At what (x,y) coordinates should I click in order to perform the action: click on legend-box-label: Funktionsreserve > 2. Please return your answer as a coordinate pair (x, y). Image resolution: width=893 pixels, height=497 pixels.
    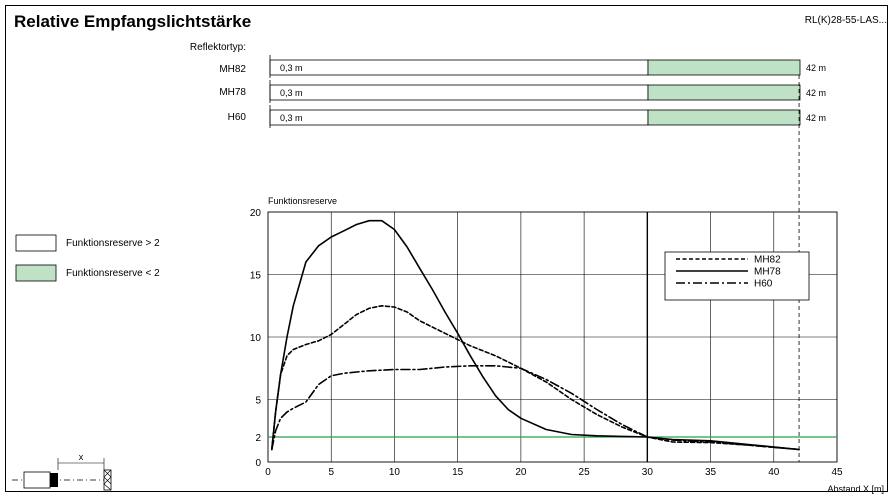
    Looking at the image, I should click on (113, 243).